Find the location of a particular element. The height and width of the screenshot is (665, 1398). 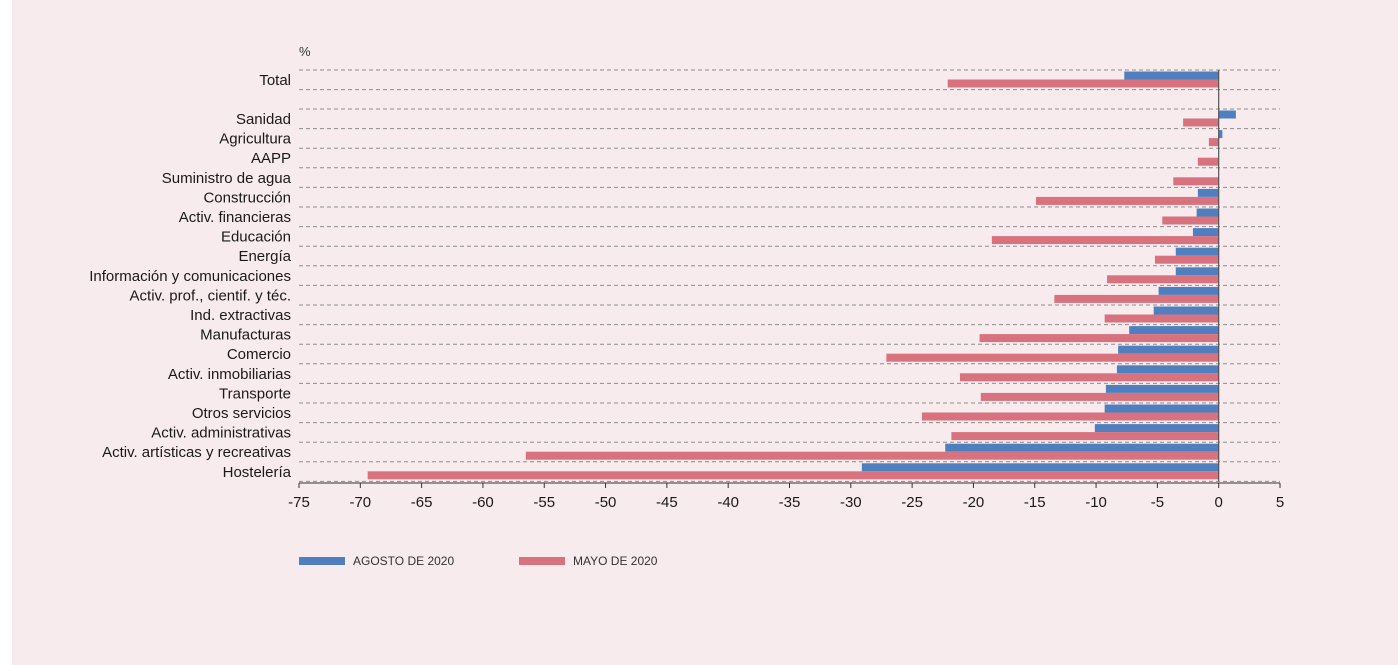

x-tick-label: -25 is located at coordinates (912, 502).